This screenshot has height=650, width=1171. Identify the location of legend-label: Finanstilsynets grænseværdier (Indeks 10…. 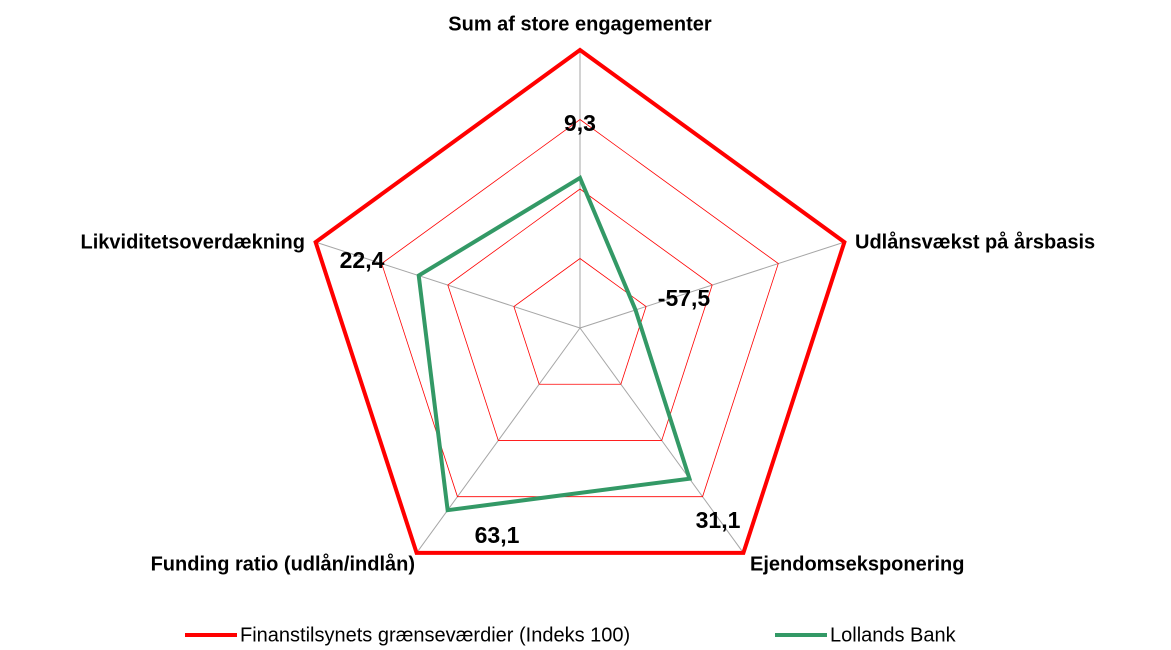
(435, 635).